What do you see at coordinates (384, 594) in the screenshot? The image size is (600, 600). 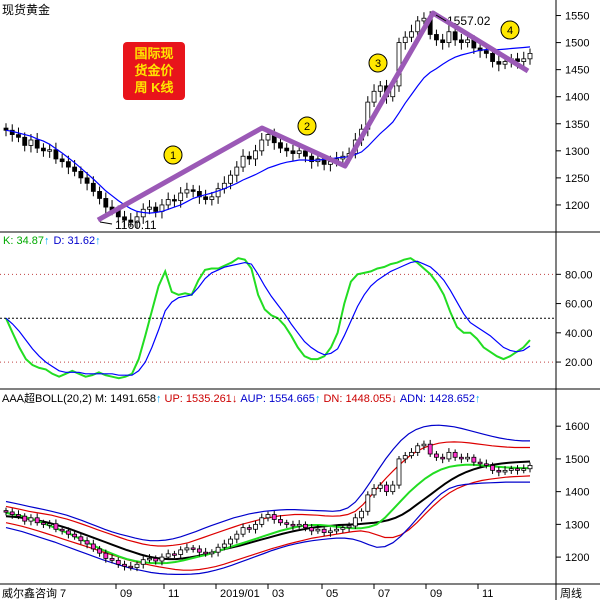 I see `x-tick-label: 07` at bounding box center [384, 594].